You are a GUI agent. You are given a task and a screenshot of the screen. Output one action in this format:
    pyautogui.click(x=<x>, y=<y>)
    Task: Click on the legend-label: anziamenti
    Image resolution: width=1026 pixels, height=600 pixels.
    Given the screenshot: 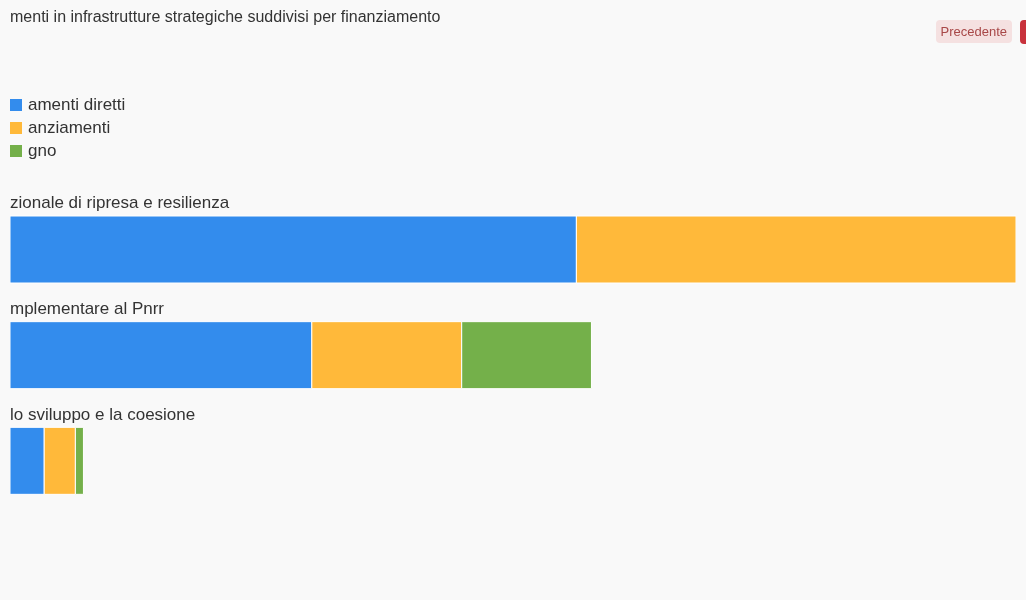 What is the action you would take?
    pyautogui.click(x=69, y=127)
    